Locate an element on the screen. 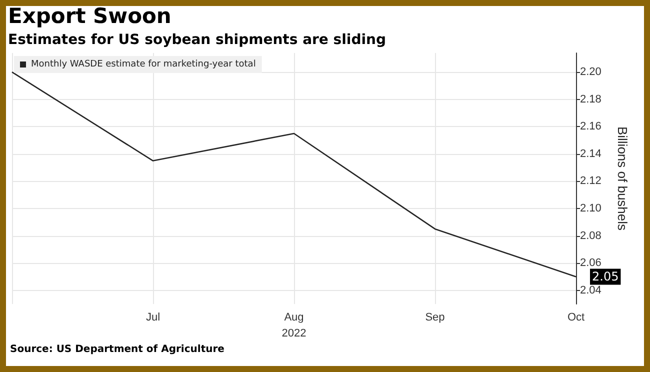  x-tick-label: Sep is located at coordinates (435, 318).